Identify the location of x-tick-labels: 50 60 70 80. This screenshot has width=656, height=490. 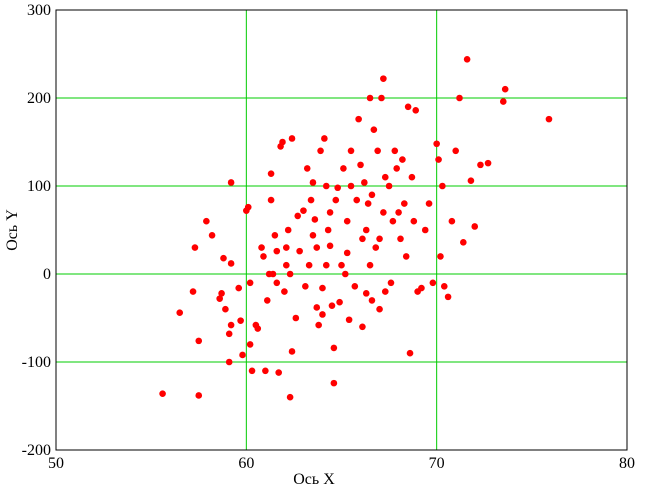
(341, 463).